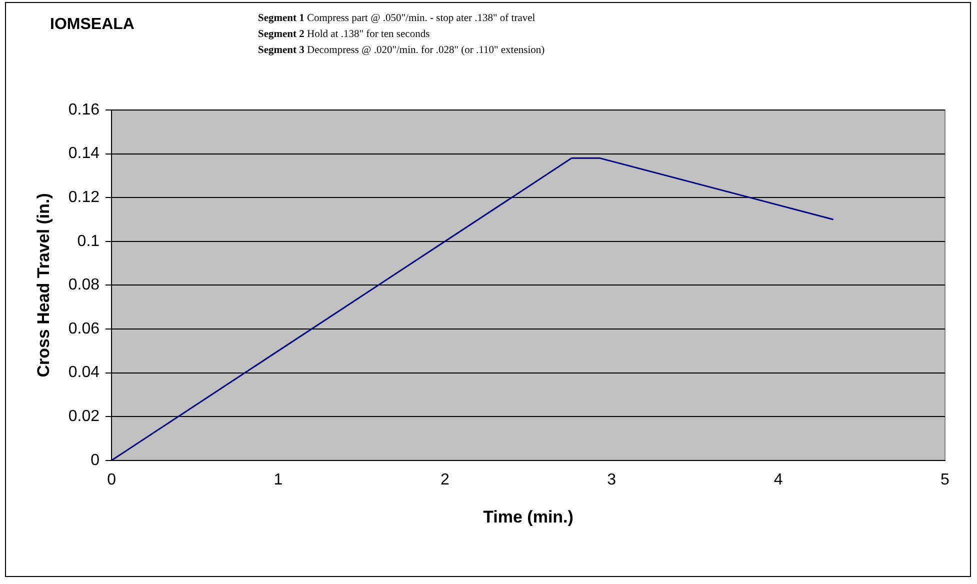 Image resolution: width=977 pixels, height=584 pixels. Describe the element at coordinates (84, 373) in the screenshot. I see `y-tick-label: 0.04` at that location.